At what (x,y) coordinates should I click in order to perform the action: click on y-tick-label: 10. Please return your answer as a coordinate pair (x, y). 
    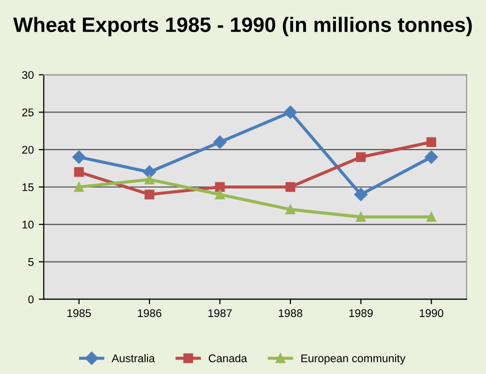
    Looking at the image, I should click on (28, 224).